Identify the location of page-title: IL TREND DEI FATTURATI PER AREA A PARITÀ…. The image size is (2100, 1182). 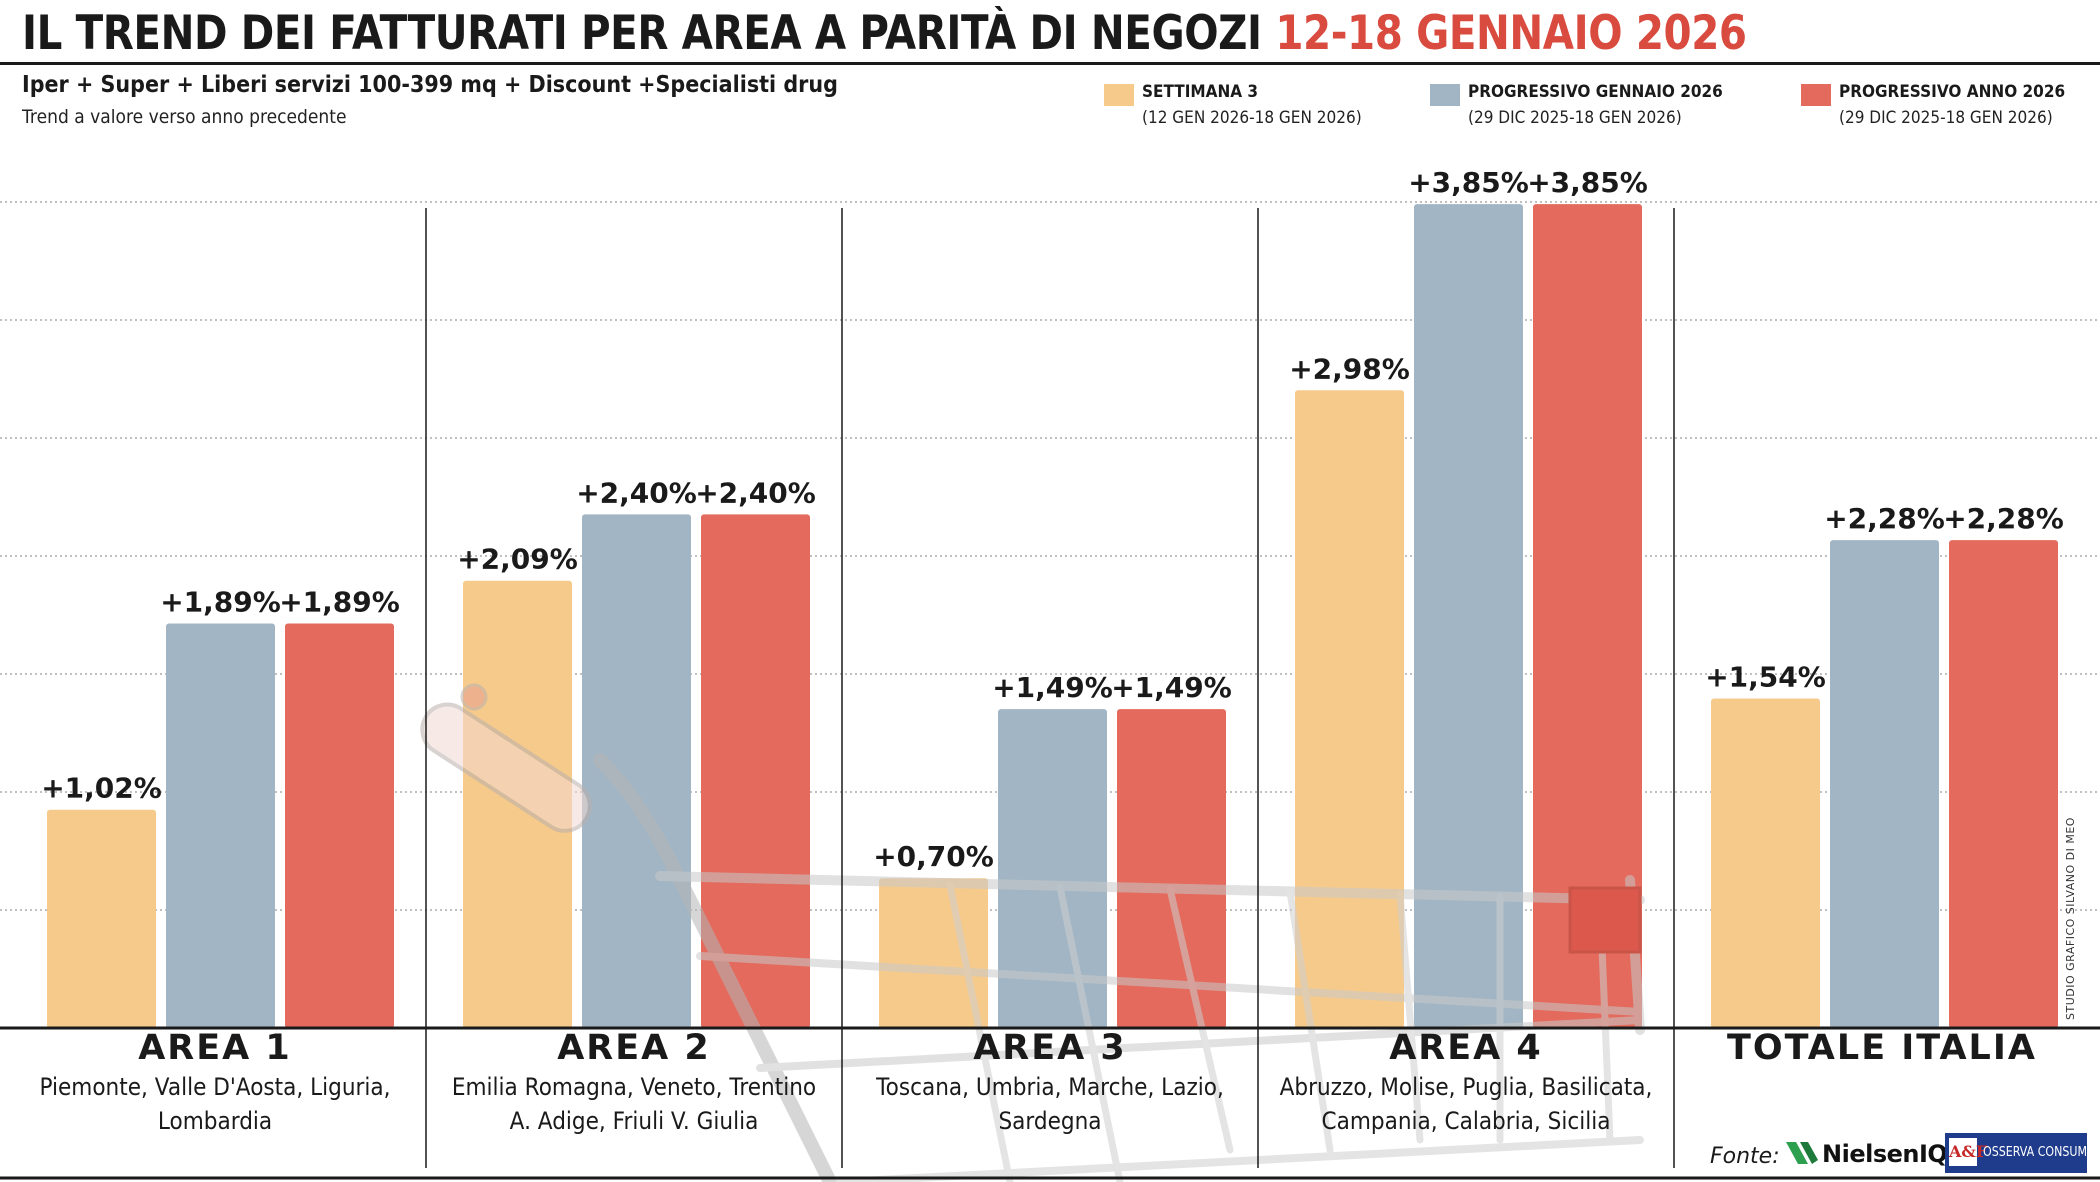
(884, 34).